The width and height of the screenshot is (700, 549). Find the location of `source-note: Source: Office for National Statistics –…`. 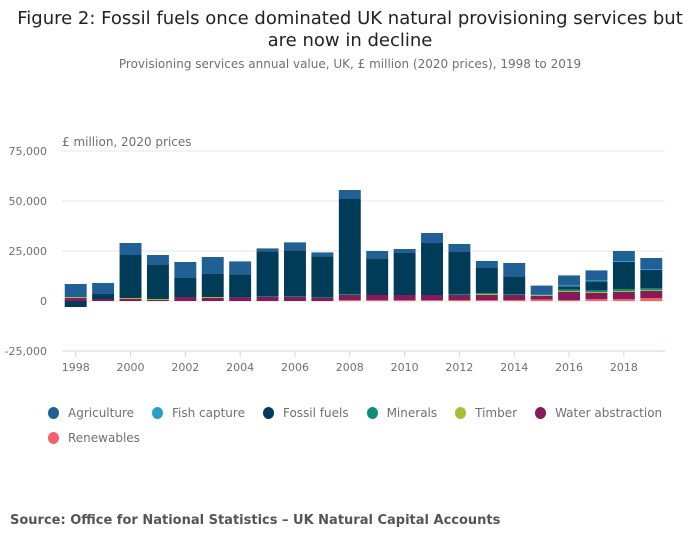

source-note: Source: Office for National Statistics –… is located at coordinates (255, 520).